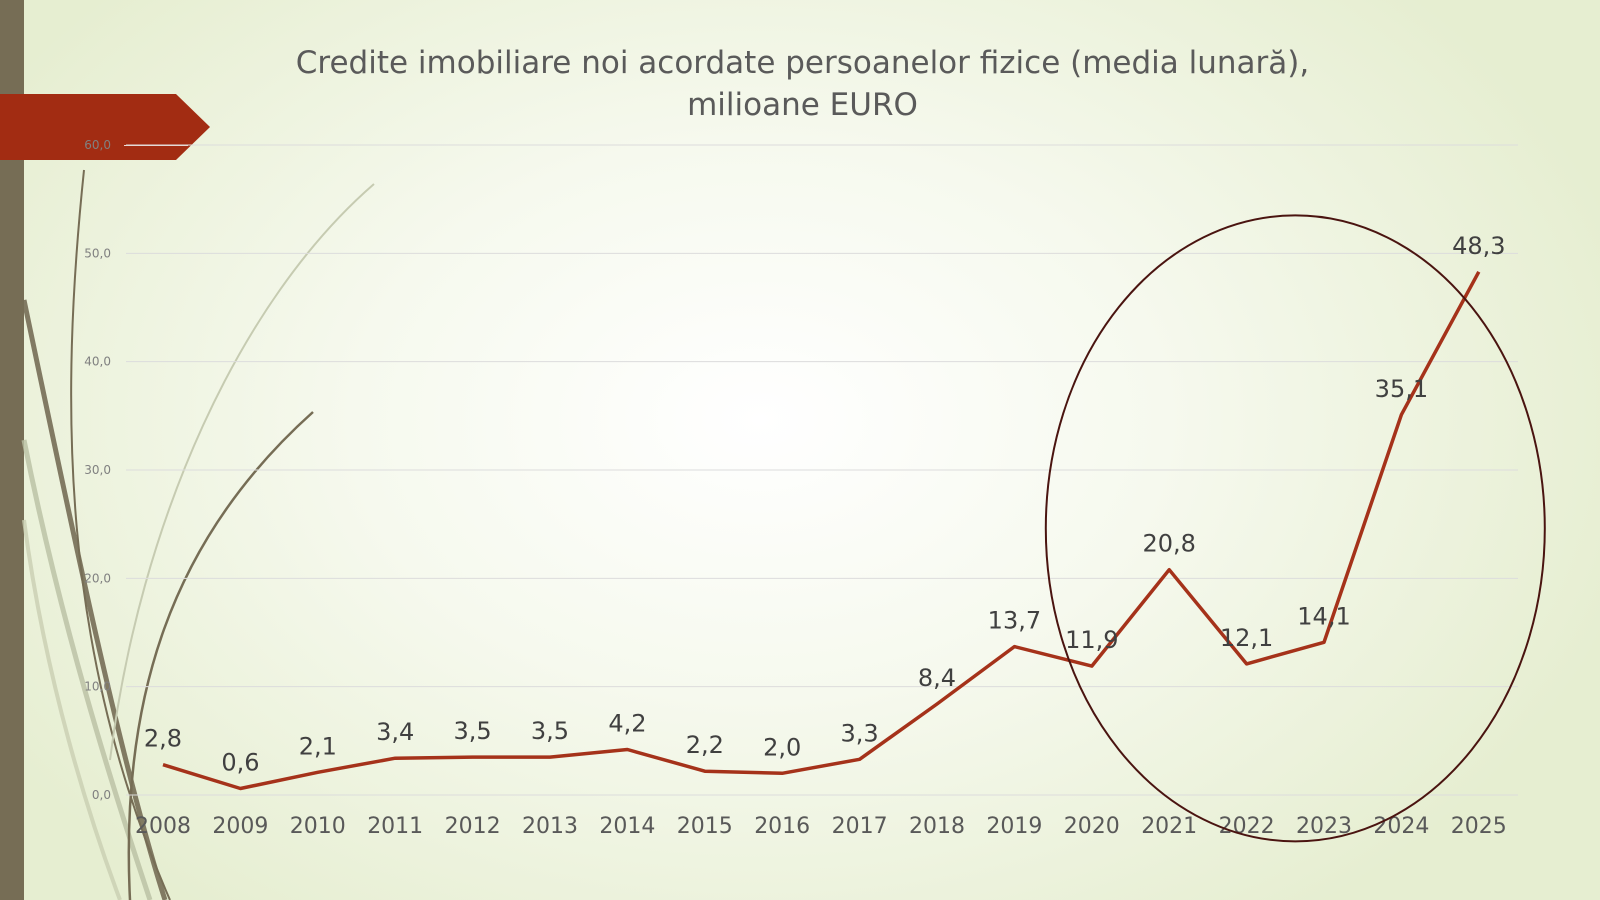  What do you see at coordinates (97, 687) in the screenshot?
I see `y-tick-label: 10,0` at bounding box center [97, 687].